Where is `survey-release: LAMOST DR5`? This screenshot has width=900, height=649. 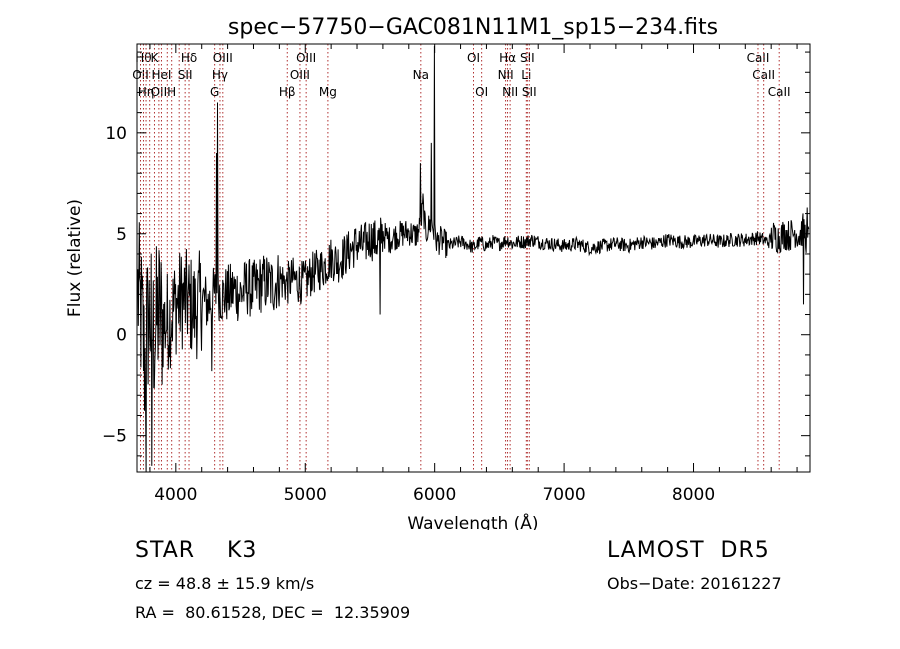
survey-release: LAMOST DR5 is located at coordinates (688, 550).